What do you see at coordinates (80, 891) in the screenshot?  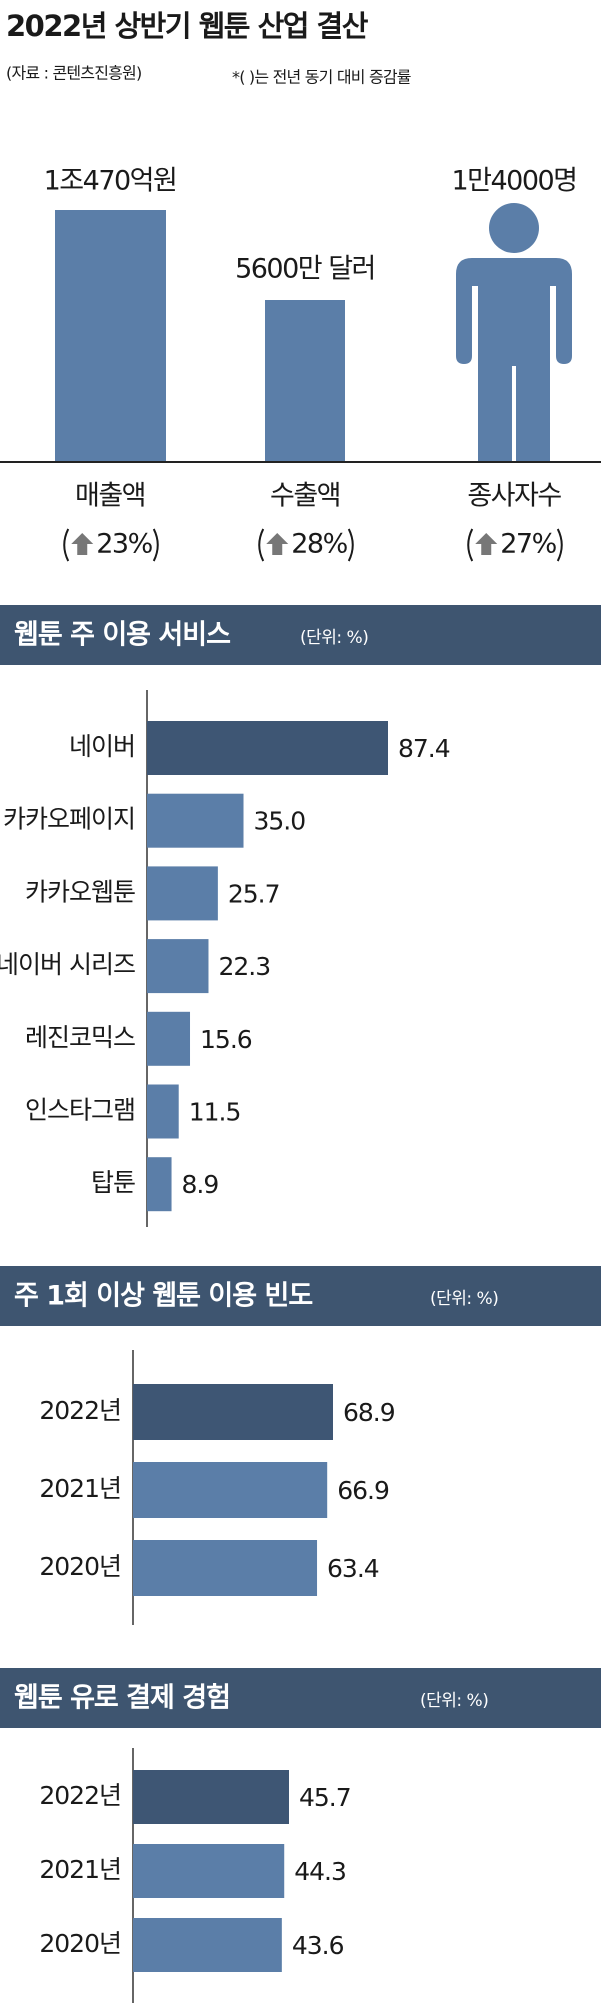 I see `category-label: 카카오웹툰` at bounding box center [80, 891].